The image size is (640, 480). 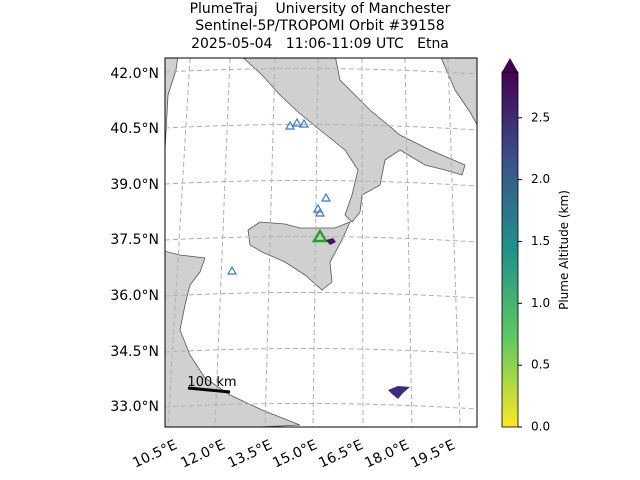 I want to click on lon-label: 13.5°E, so click(x=249, y=454).